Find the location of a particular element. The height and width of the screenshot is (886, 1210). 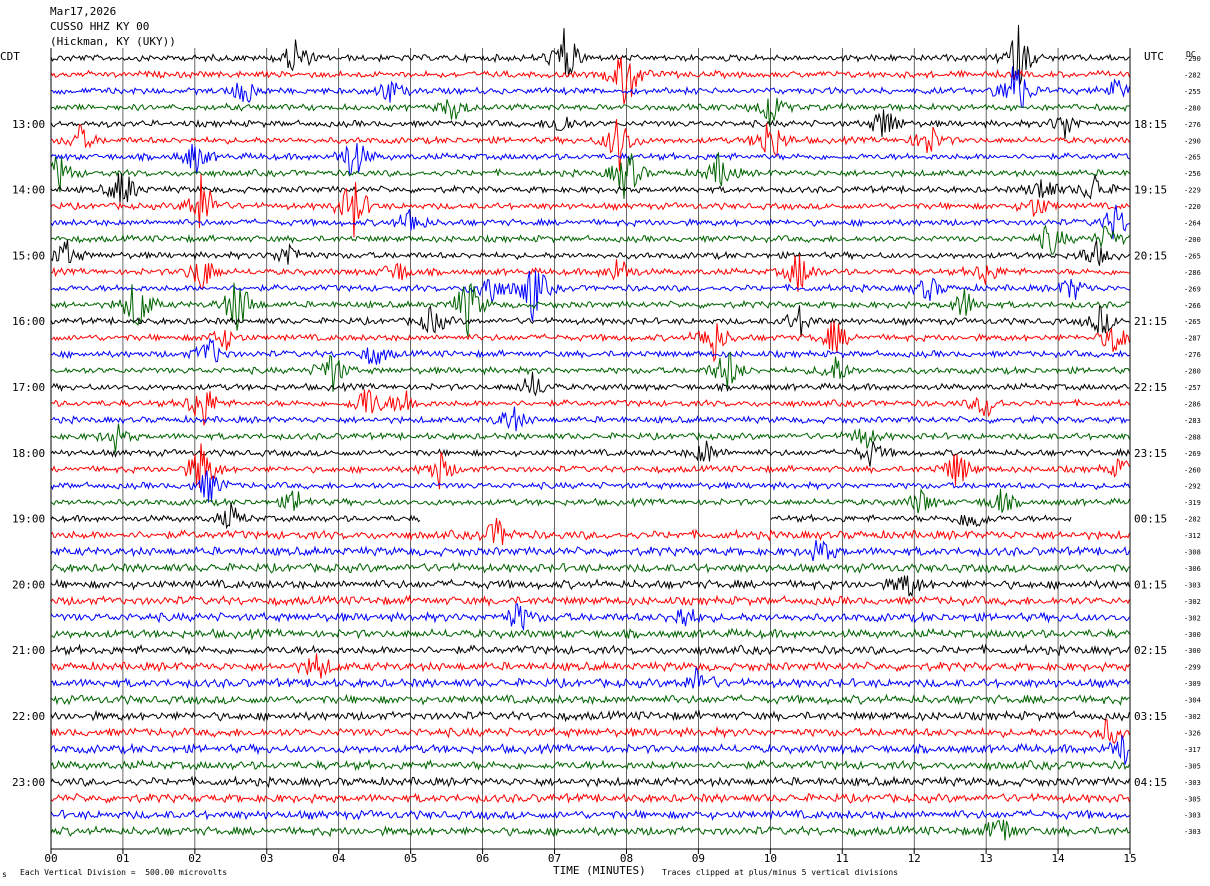

dc-offset-label: -304 is located at coordinates (1192, 701).